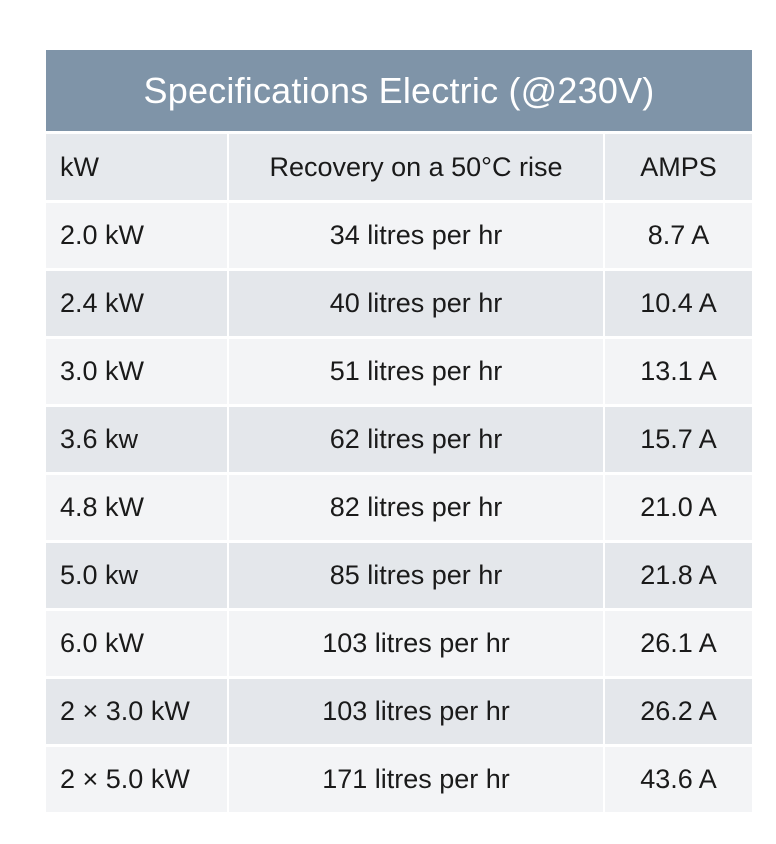 This screenshot has height=844, width=776. I want to click on cell-recovery: 62 litres per hr, so click(416, 440).